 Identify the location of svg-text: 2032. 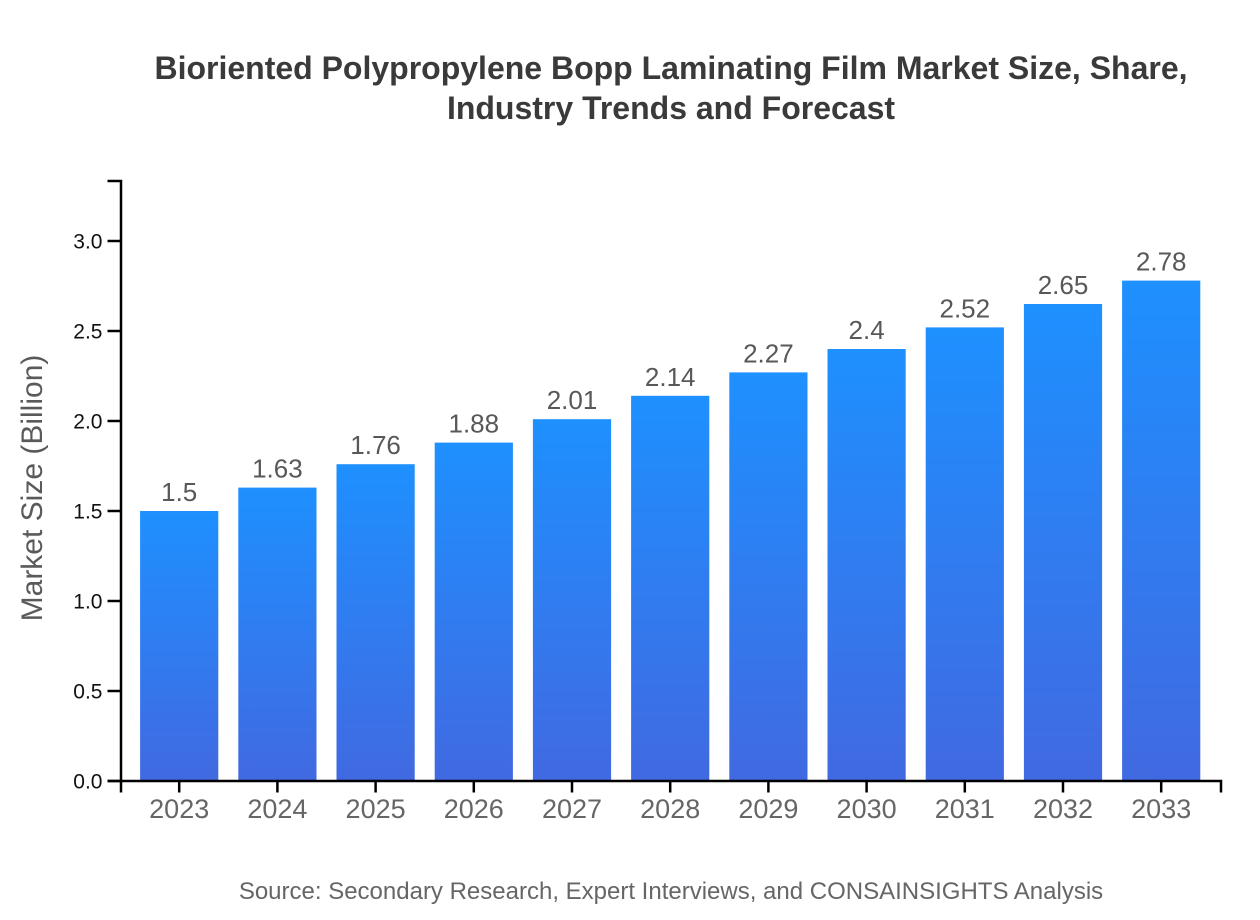
(1063, 809).